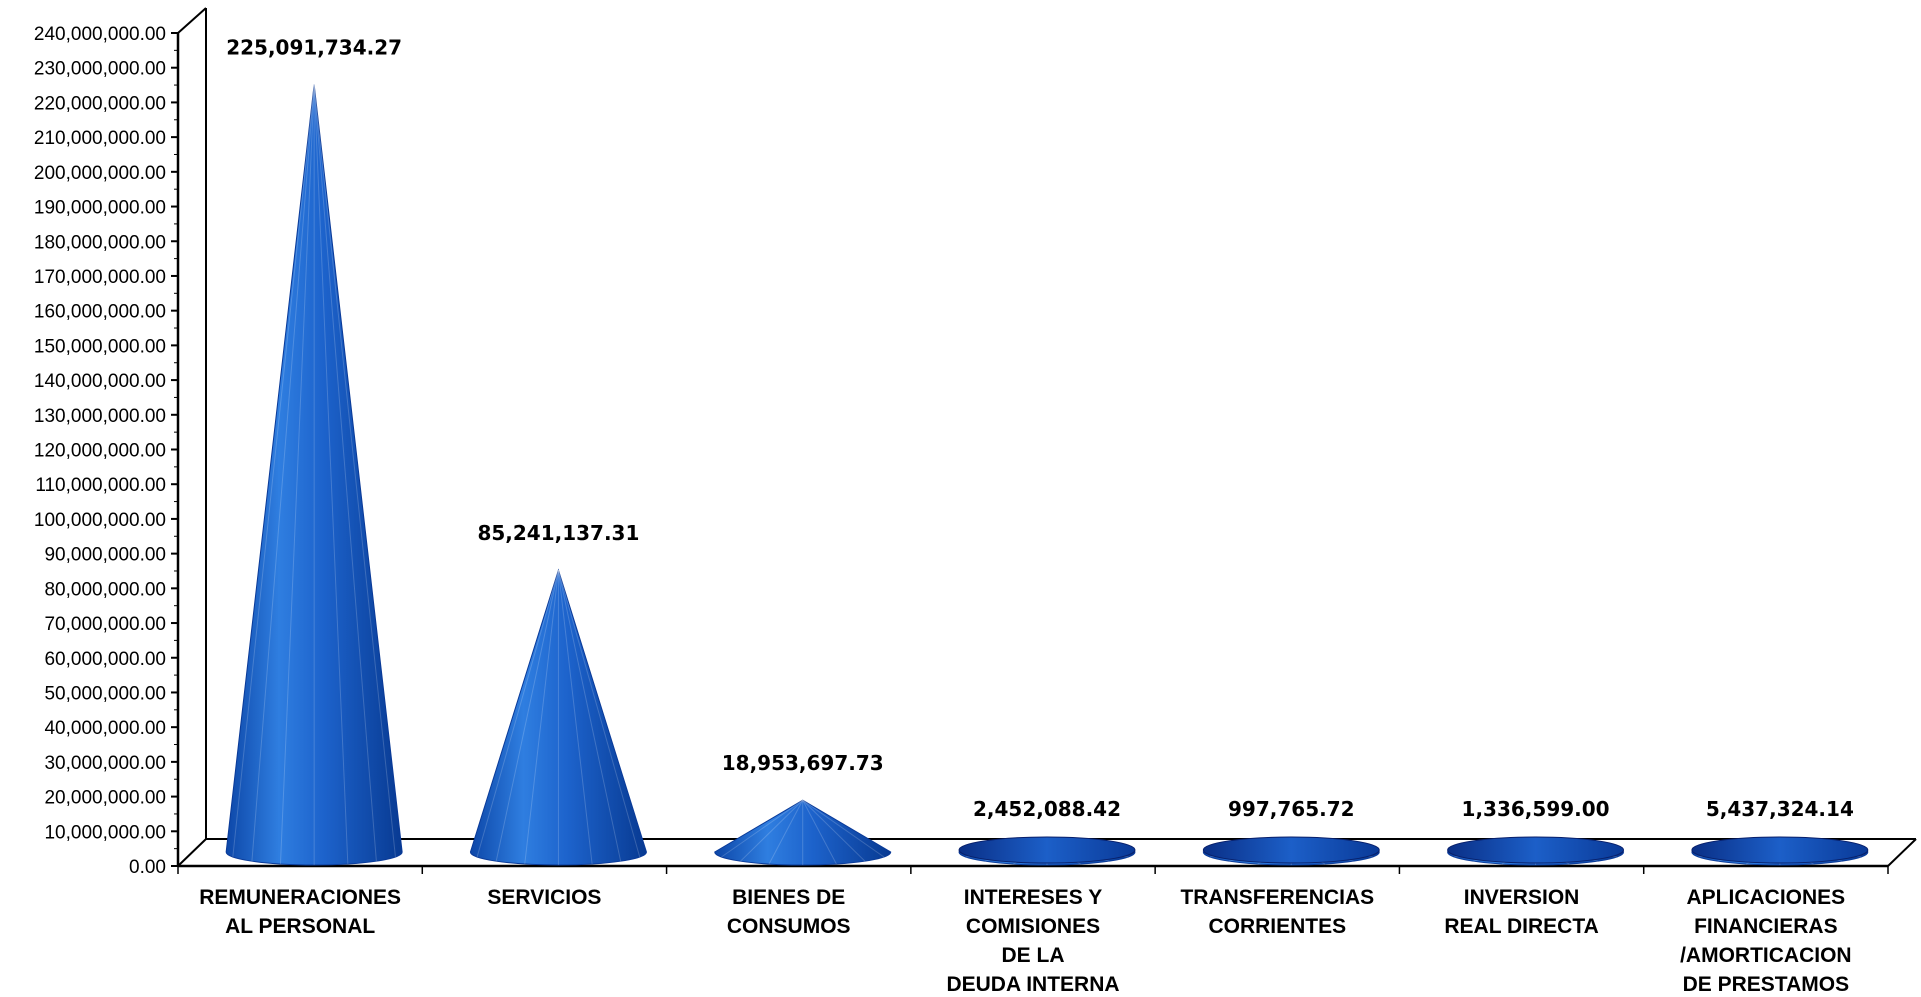 The width and height of the screenshot is (1921, 997). Describe the element at coordinates (100, 416) in the screenshot. I see `y-tick-label: 130,000,000.00` at that location.